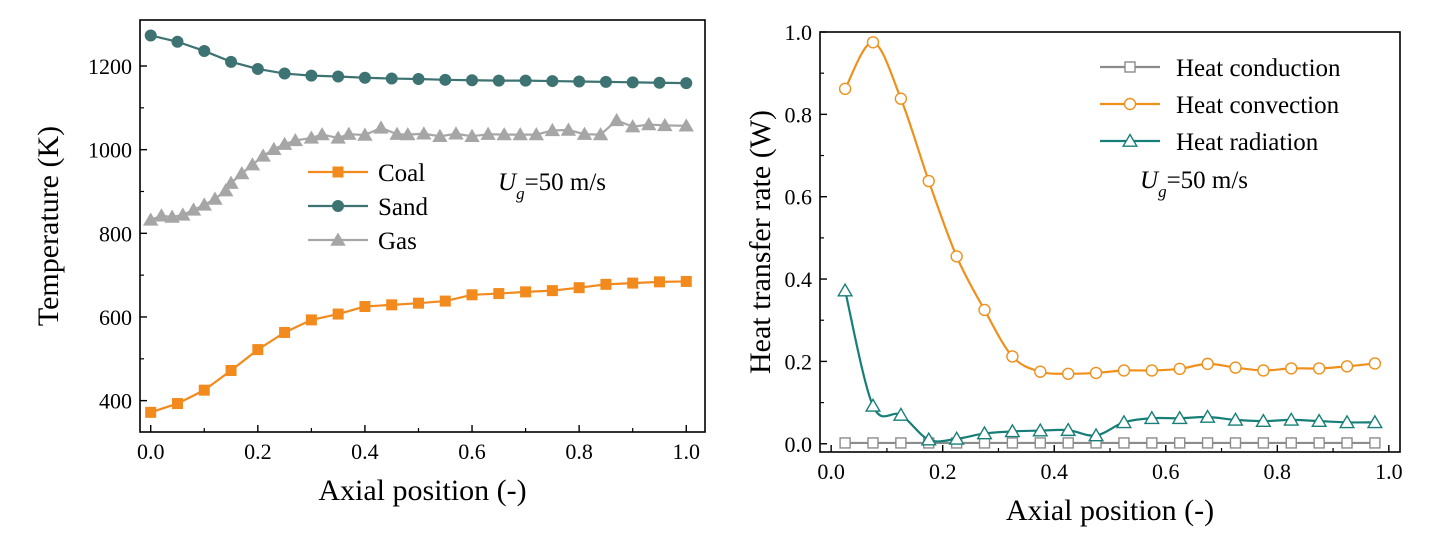  I want to click on series-heat-radiation, so click(1110, 364).